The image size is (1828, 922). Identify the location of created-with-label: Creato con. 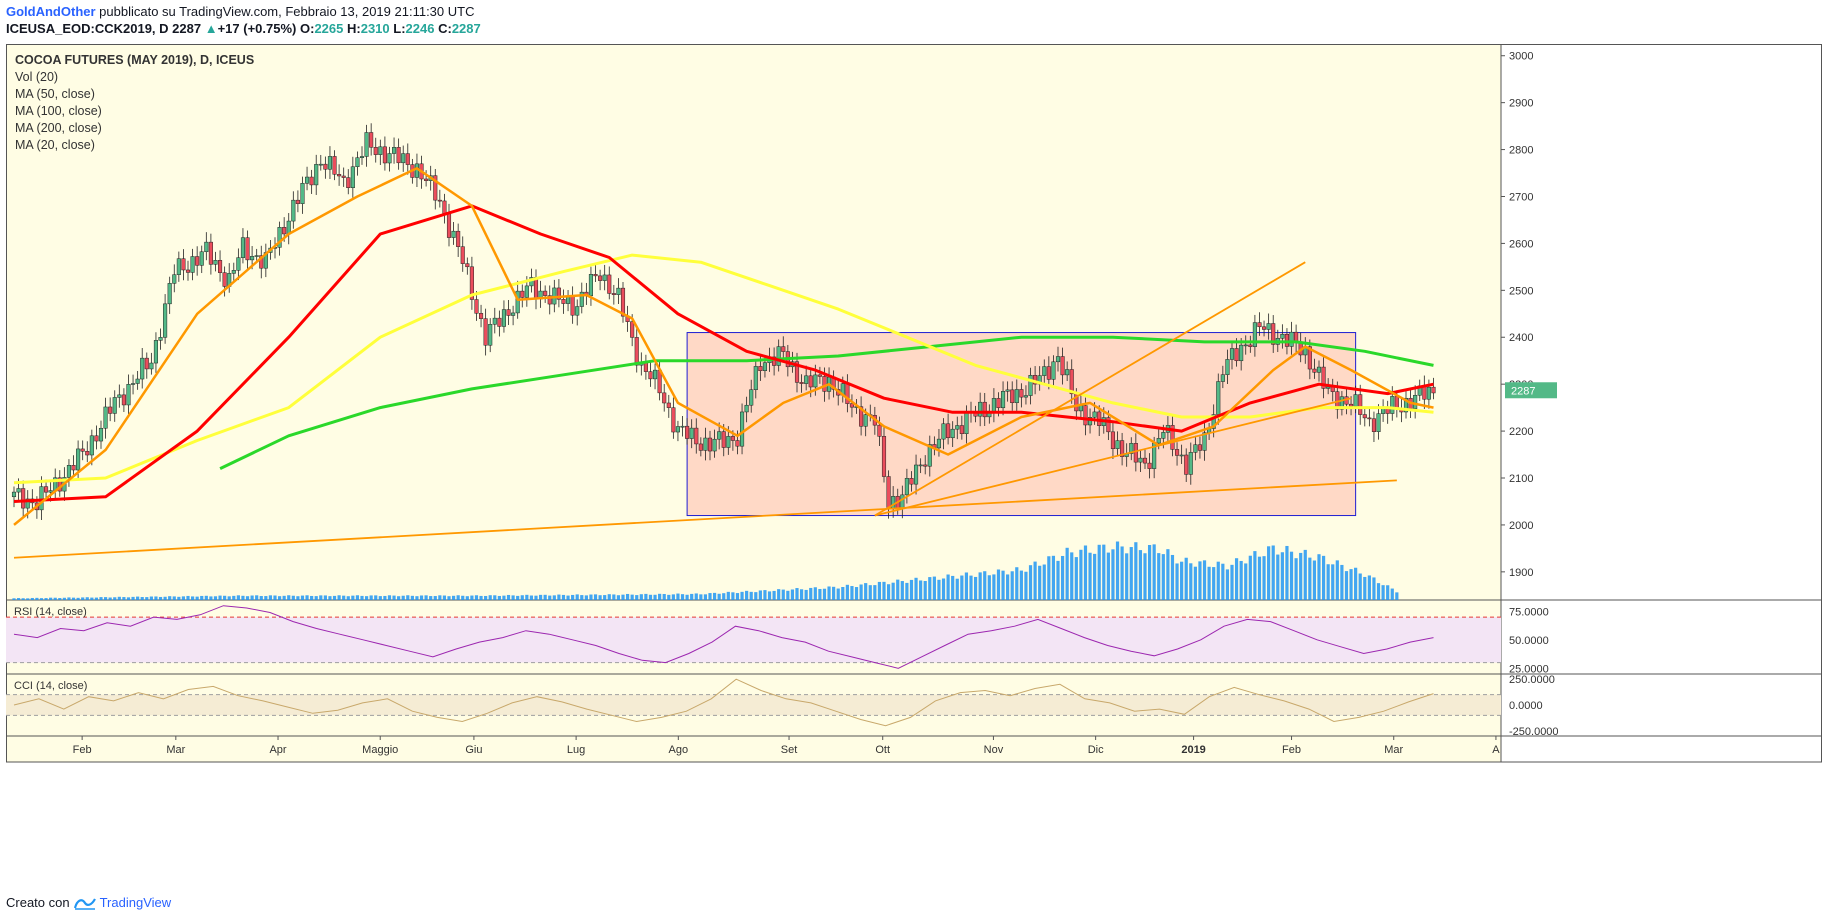
(38, 902).